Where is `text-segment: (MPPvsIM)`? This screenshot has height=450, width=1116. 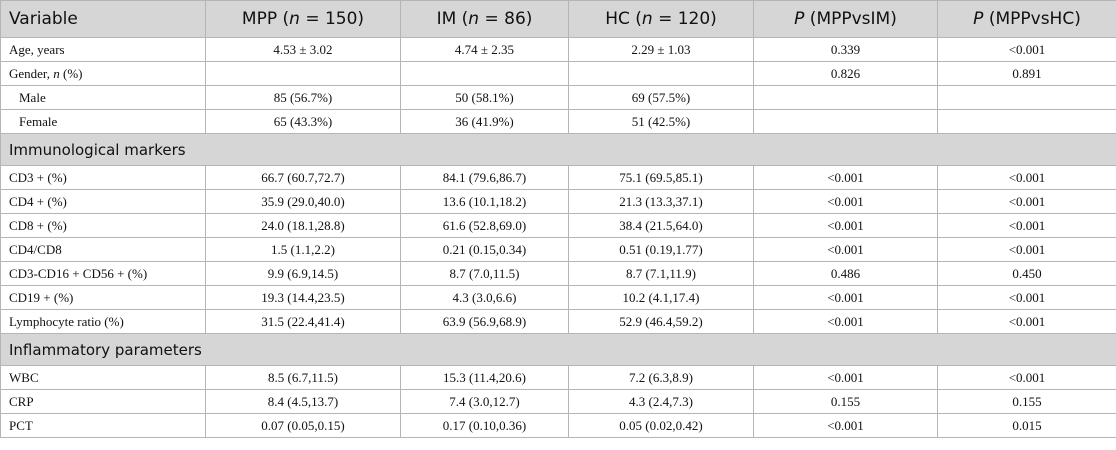
text-segment: (MPPvsIM) is located at coordinates (850, 19).